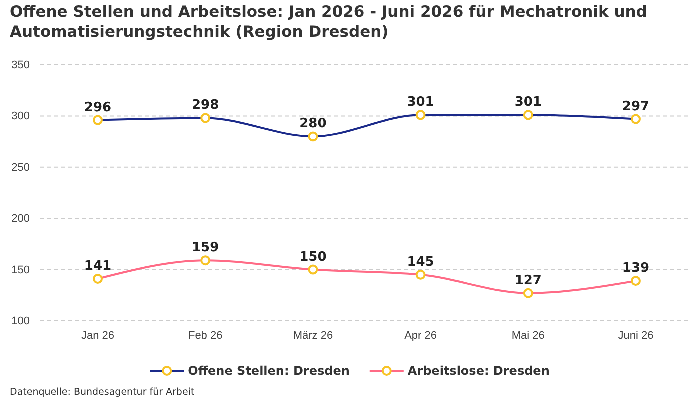 The image size is (700, 400). What do you see at coordinates (269, 371) in the screenshot?
I see `legend-label: Offene Stellen: Dresden` at bounding box center [269, 371].